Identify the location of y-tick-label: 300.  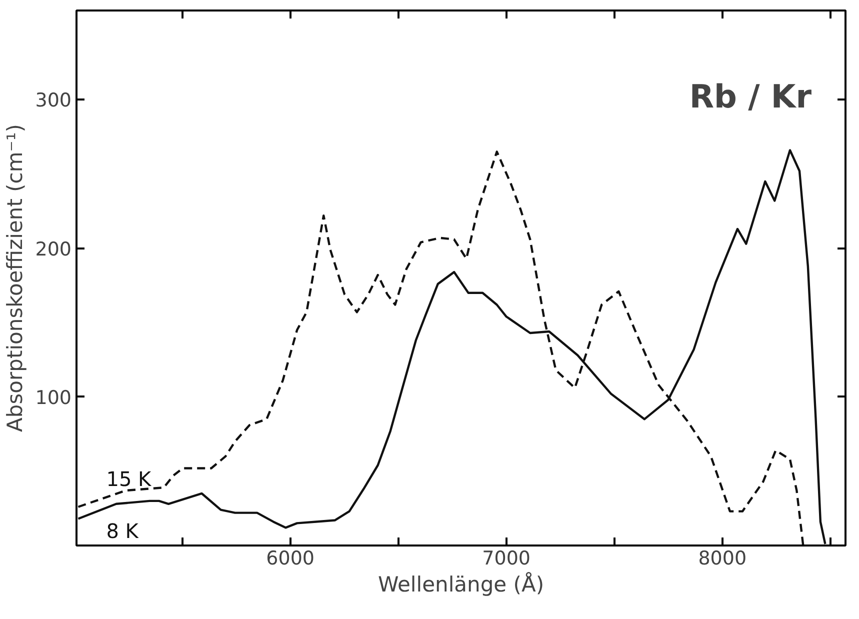
(53, 101).